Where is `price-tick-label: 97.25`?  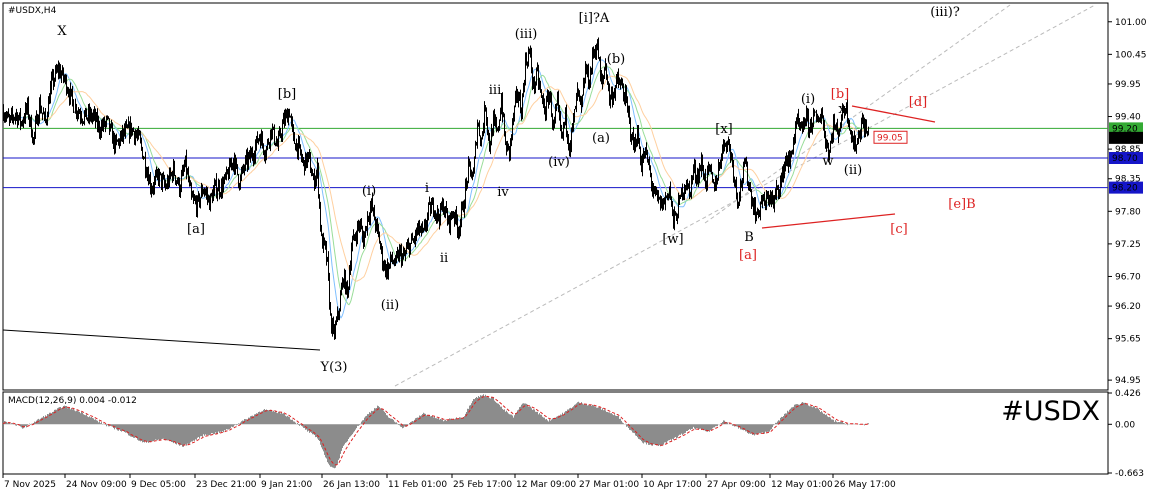
price-tick-label: 97.25 is located at coordinates (1128, 245).